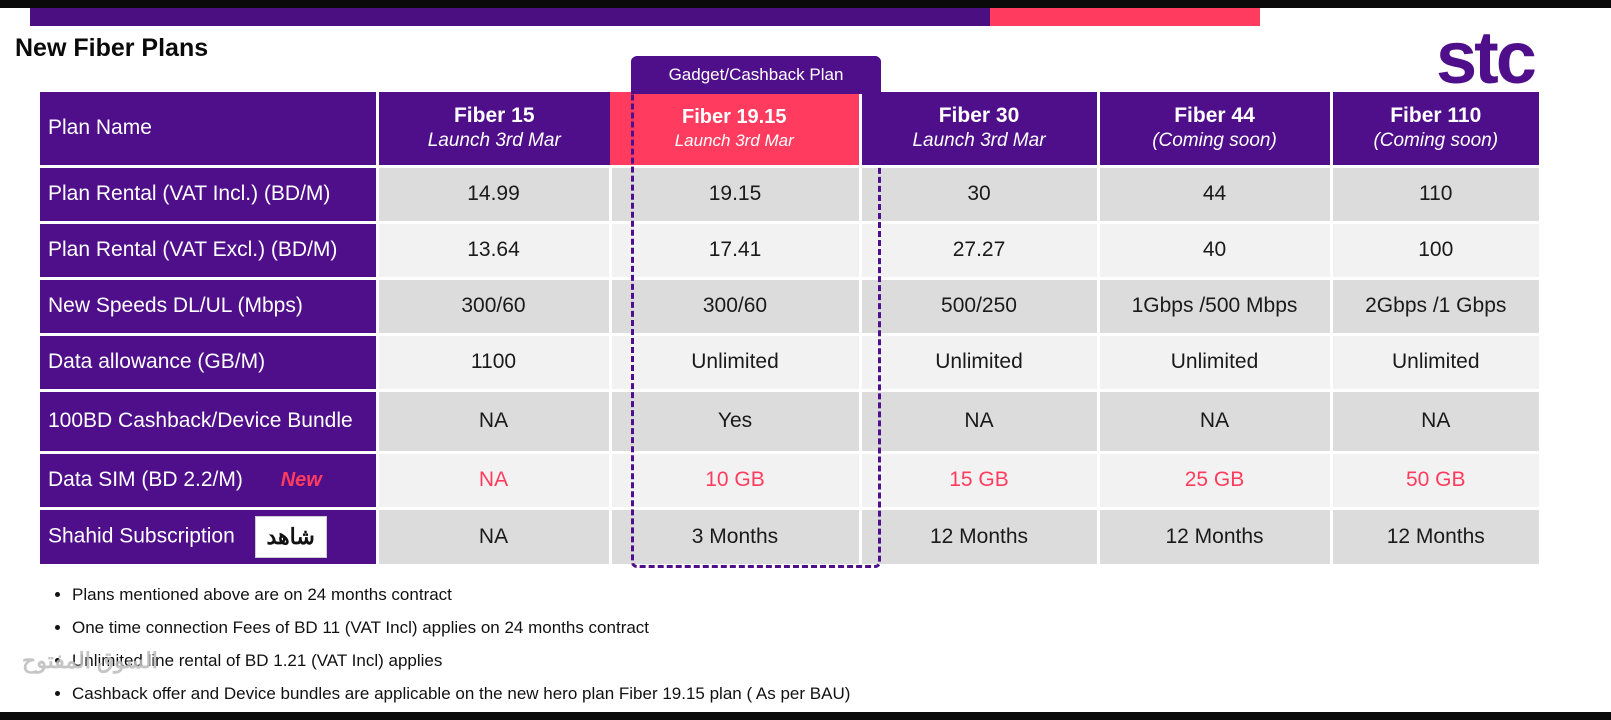 The height and width of the screenshot is (720, 1611). Describe the element at coordinates (805, 716) in the screenshot. I see `frame-bottom-border` at that location.